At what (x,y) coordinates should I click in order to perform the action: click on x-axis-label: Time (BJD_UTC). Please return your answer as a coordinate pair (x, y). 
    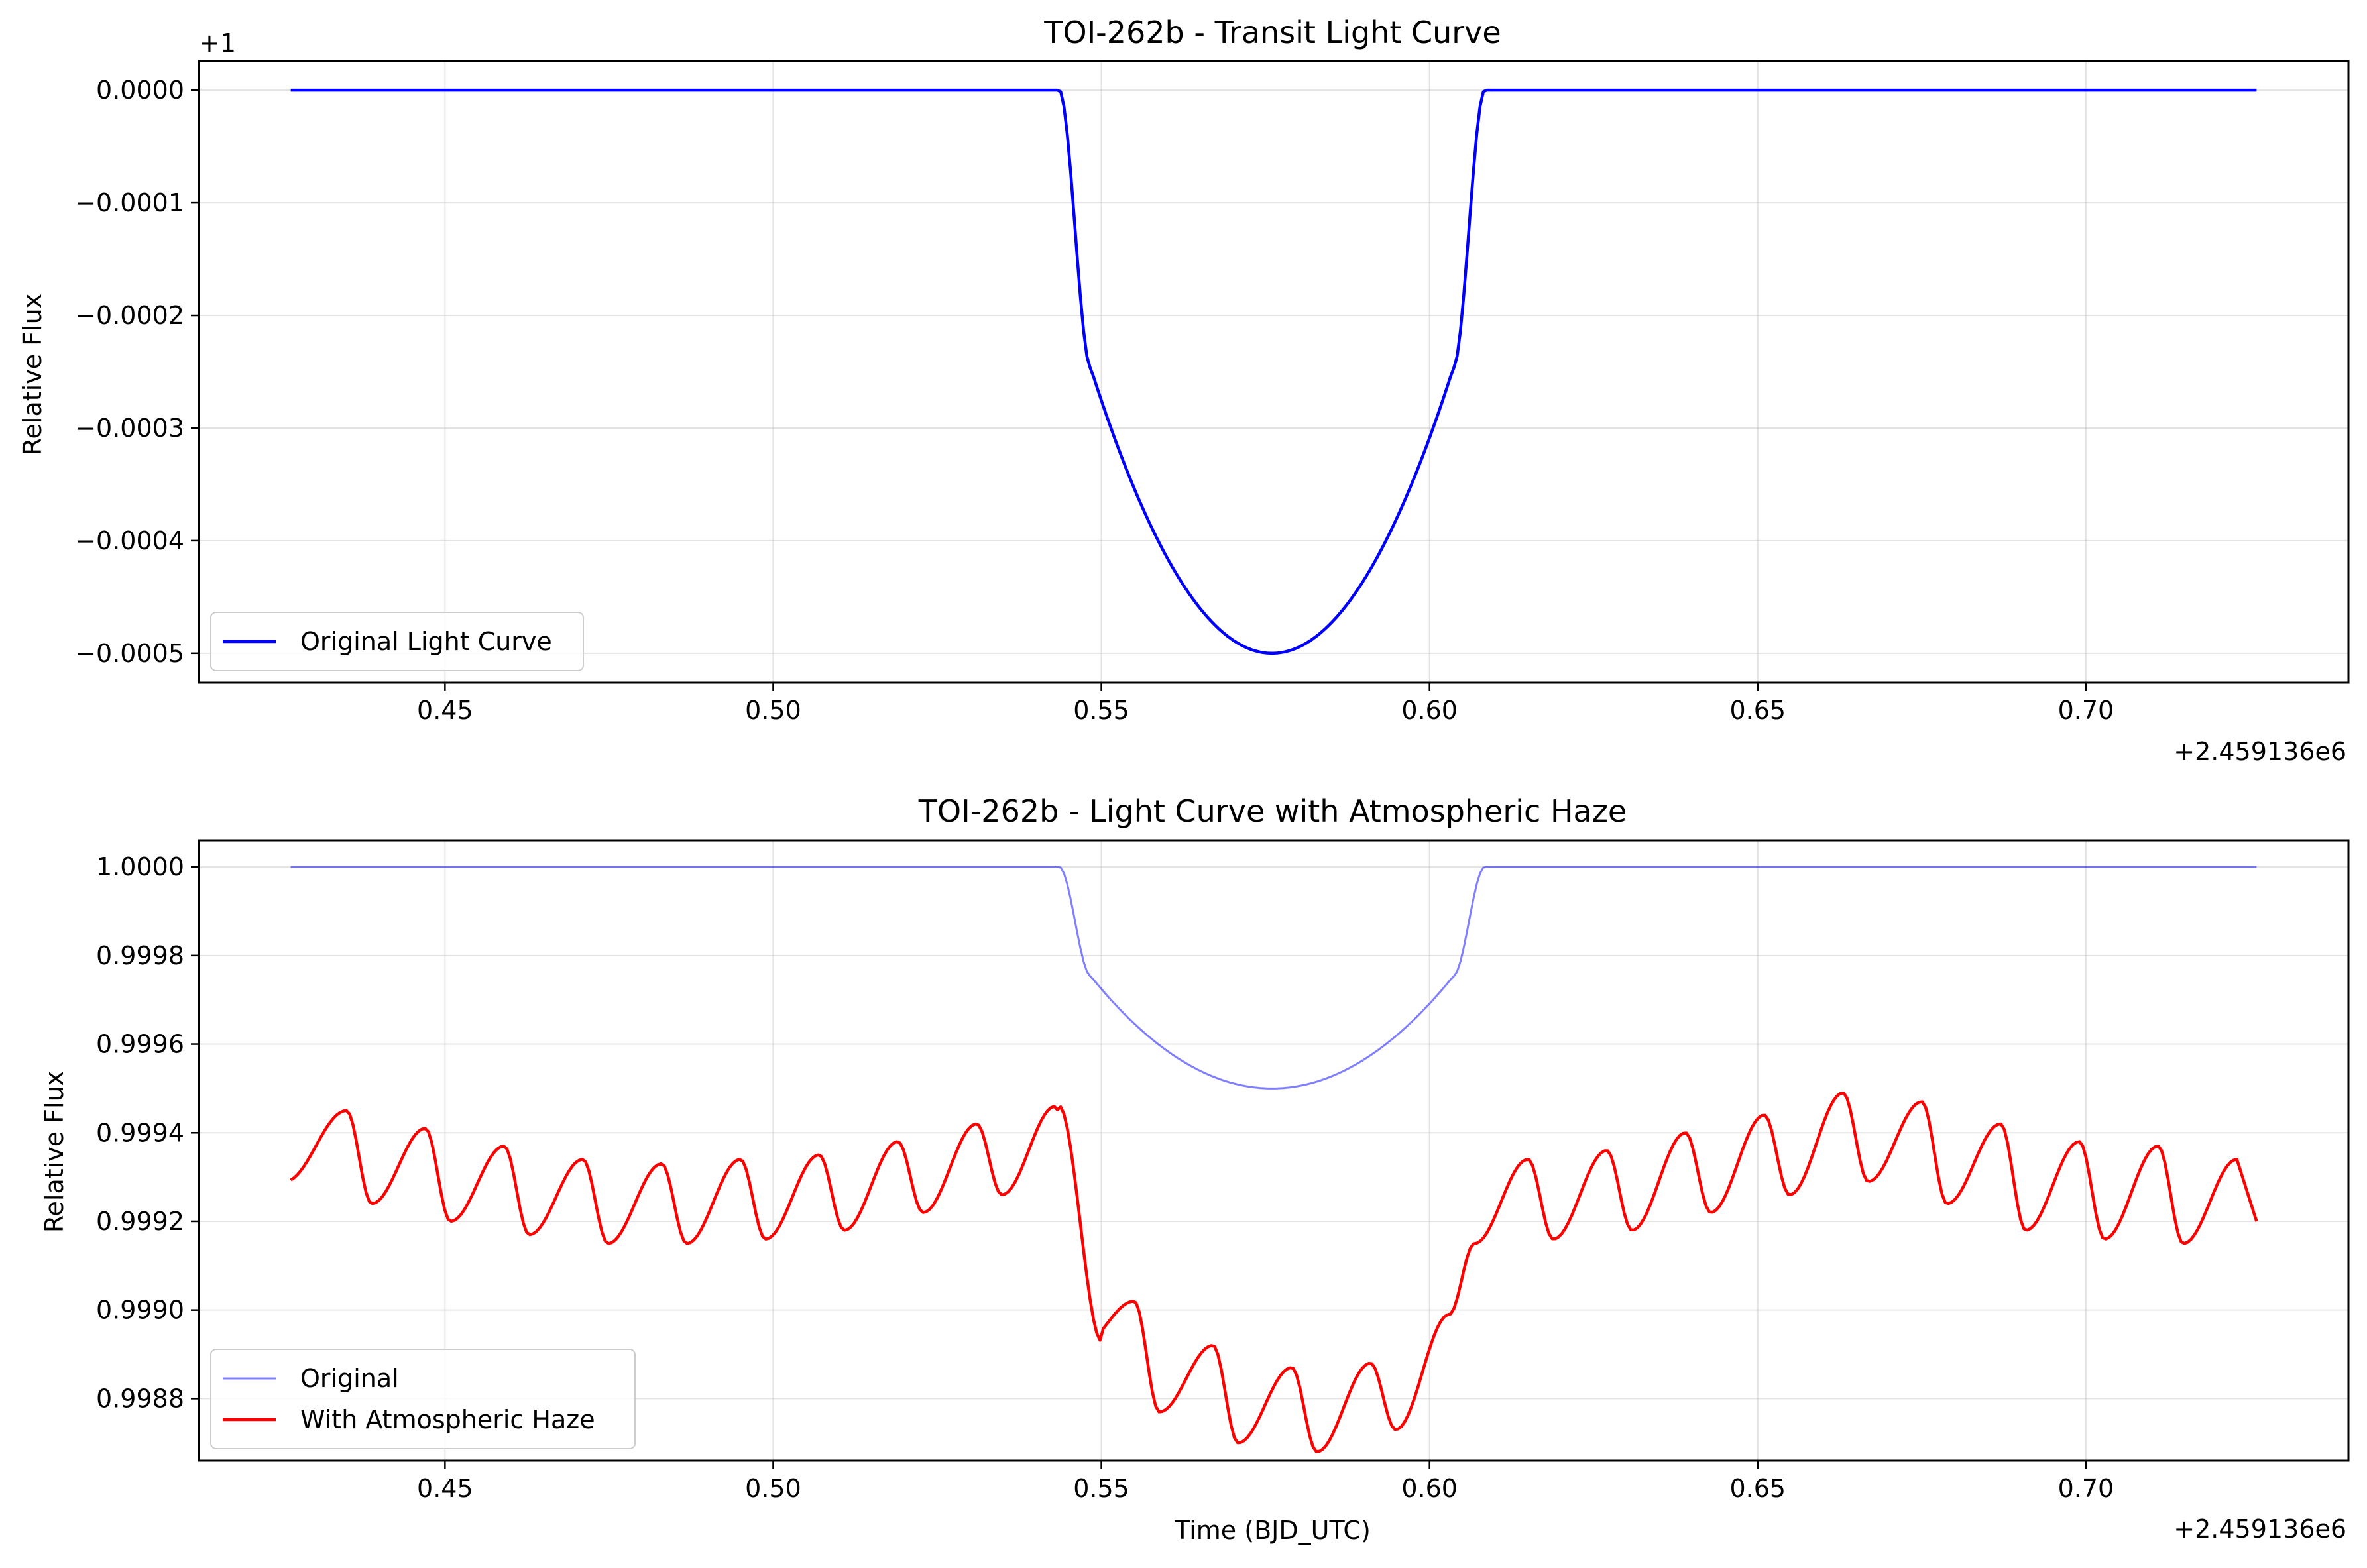
    Looking at the image, I should click on (1272, 1530).